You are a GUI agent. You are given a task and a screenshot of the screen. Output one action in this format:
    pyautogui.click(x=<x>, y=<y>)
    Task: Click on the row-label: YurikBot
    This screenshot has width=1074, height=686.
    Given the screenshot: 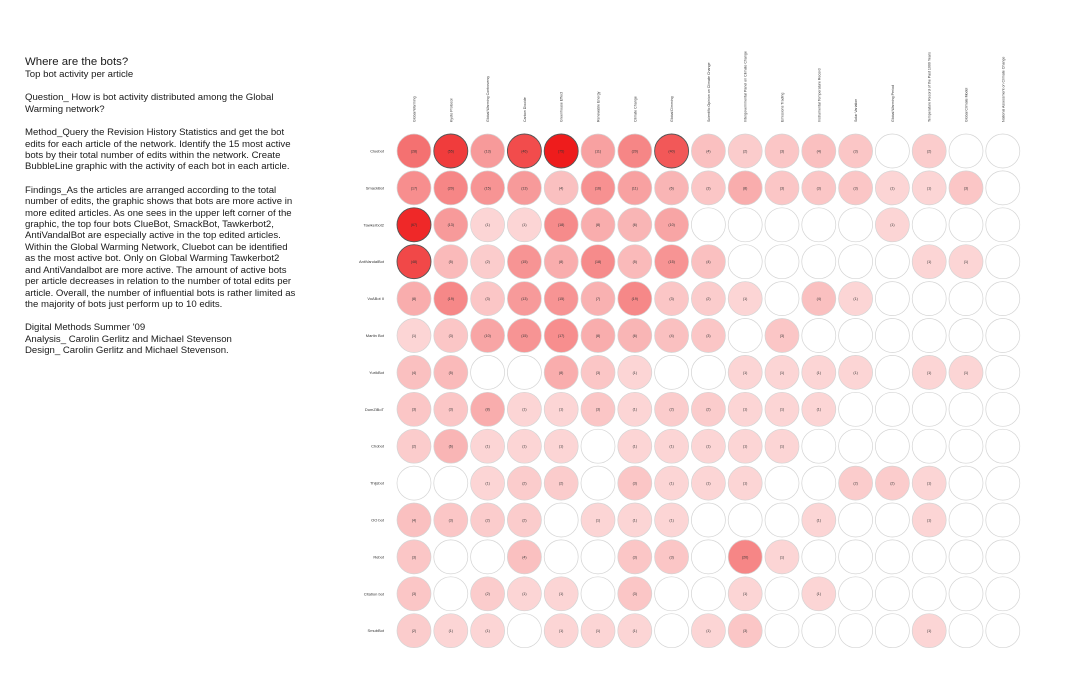 What is the action you would take?
    pyautogui.click(x=377, y=372)
    